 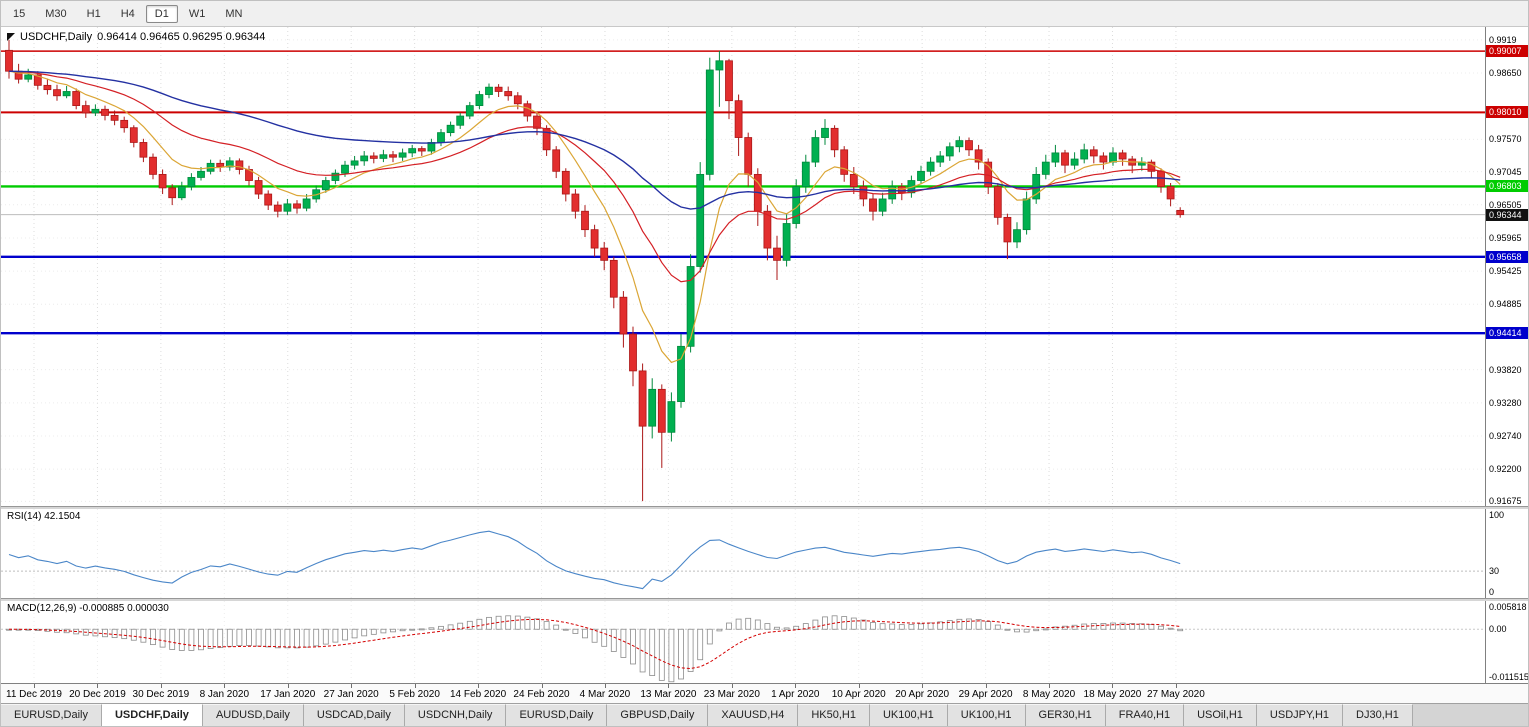 I want to click on price-axis-label: 0.94885, so click(x=1505, y=304).